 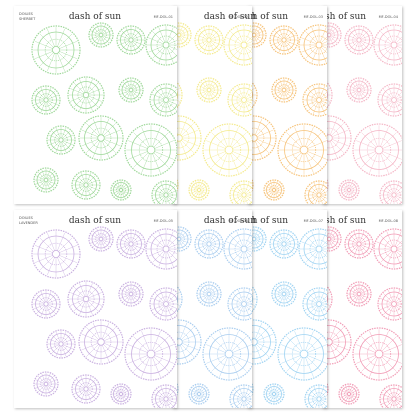 I want to click on doilies, so click(x=362, y=317).